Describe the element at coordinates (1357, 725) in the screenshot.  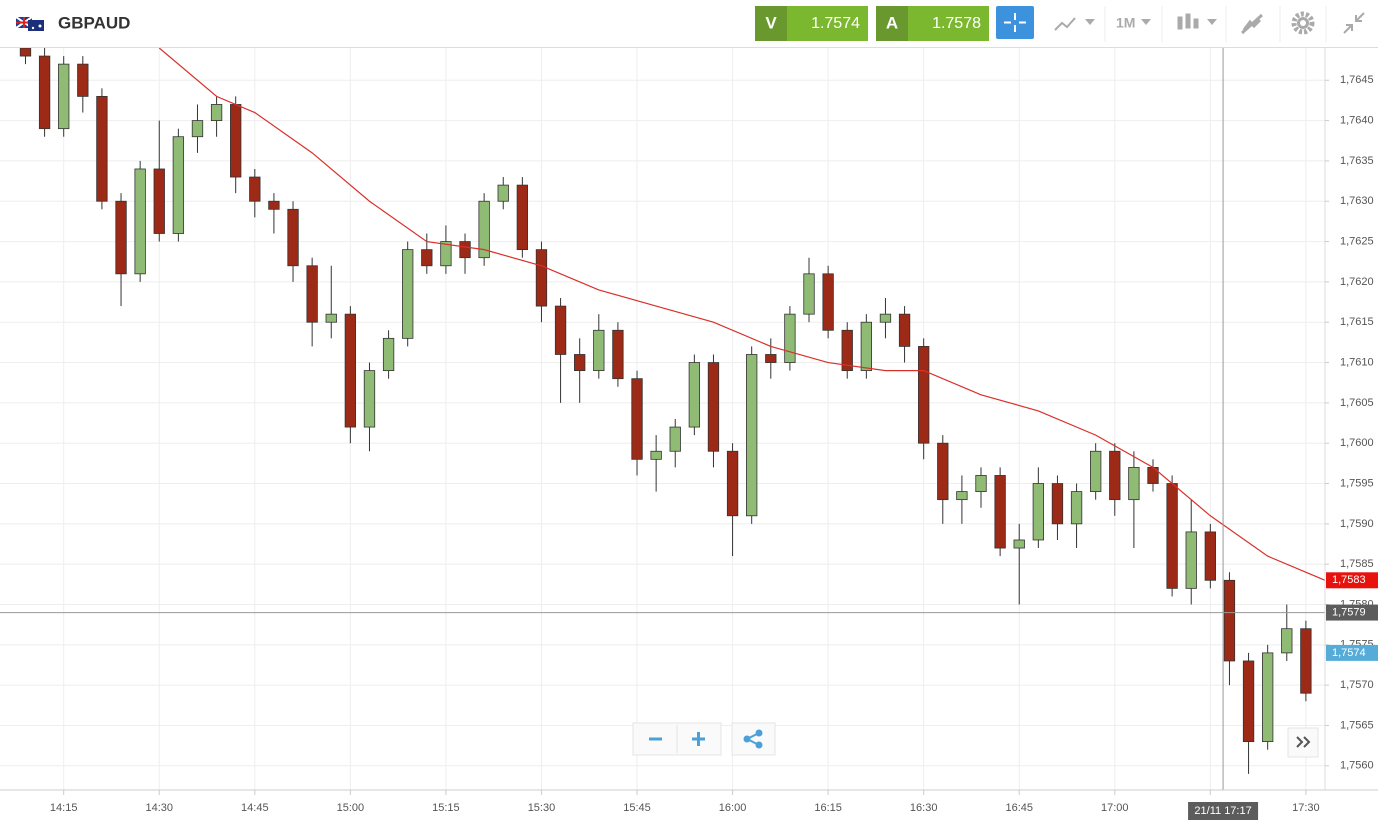
I see `y-tick-label: 1,7565` at that location.